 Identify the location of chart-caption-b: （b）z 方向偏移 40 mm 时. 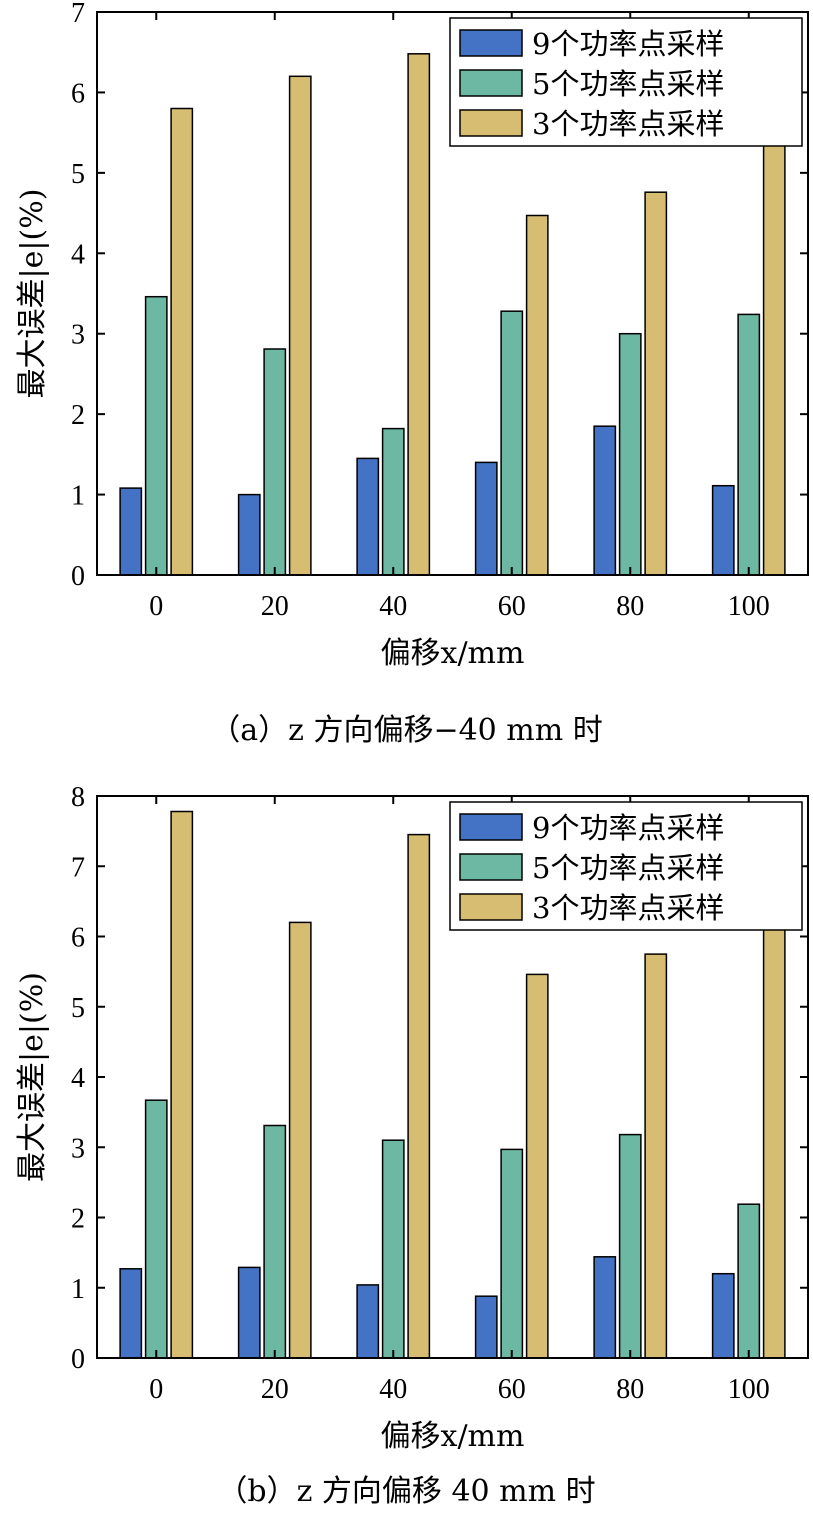
(406, 1491).